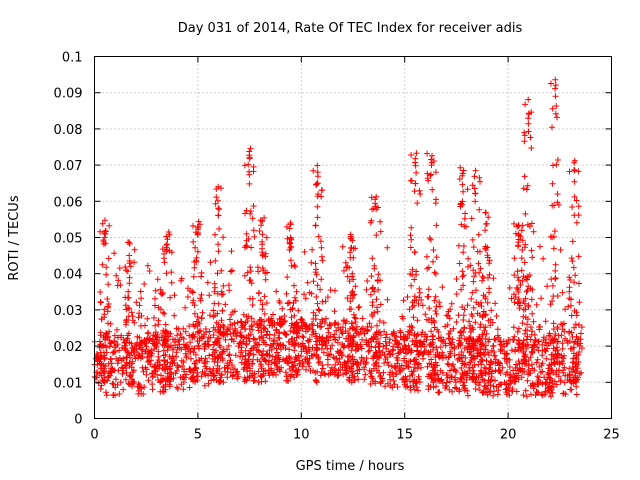 The image size is (640, 480). Describe the element at coordinates (301, 435) in the screenshot. I see `x-tick-label: 10` at that location.